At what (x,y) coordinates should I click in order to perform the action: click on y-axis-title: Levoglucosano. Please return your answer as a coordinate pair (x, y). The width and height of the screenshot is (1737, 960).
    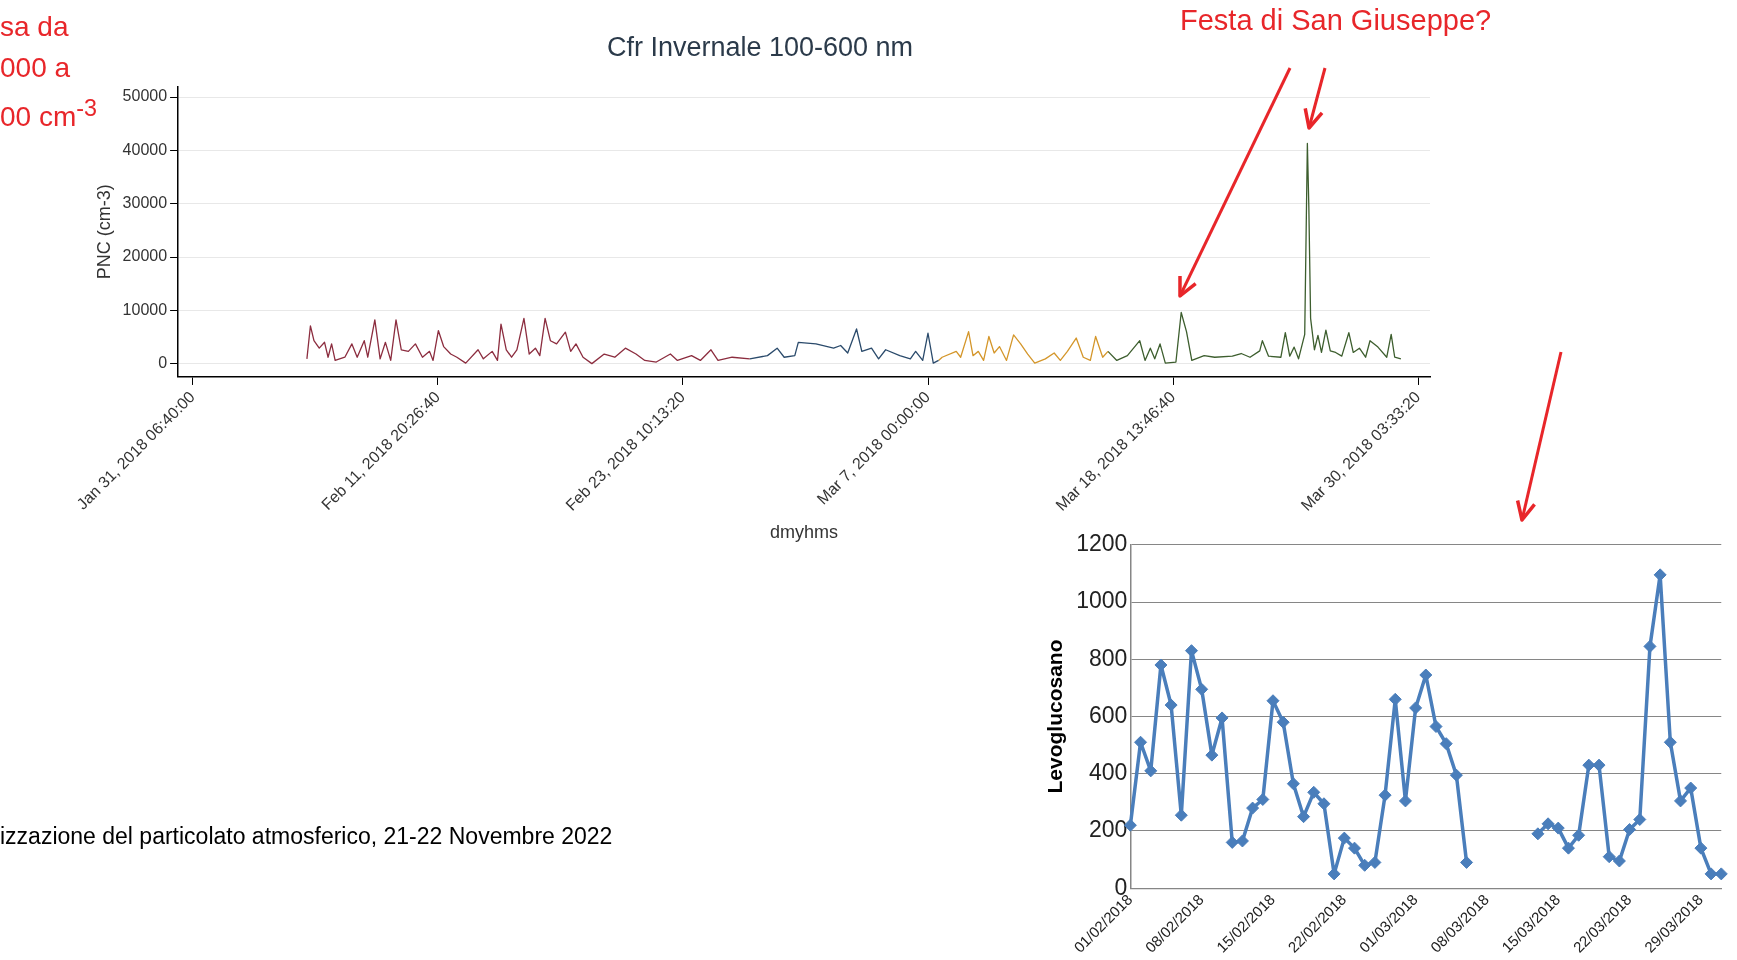
    Looking at the image, I should click on (1055, 716).